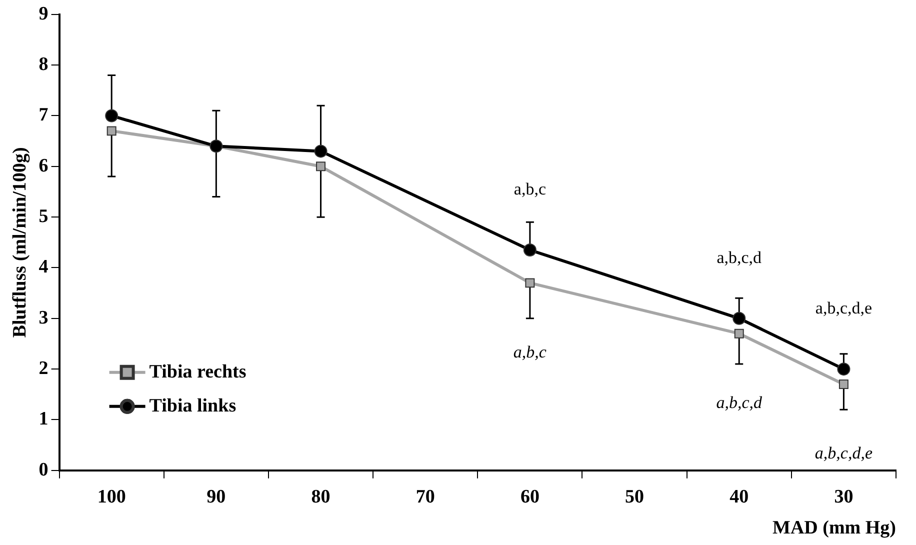  What do you see at coordinates (43, 267) in the screenshot?
I see `y-tick-label: 4` at bounding box center [43, 267].